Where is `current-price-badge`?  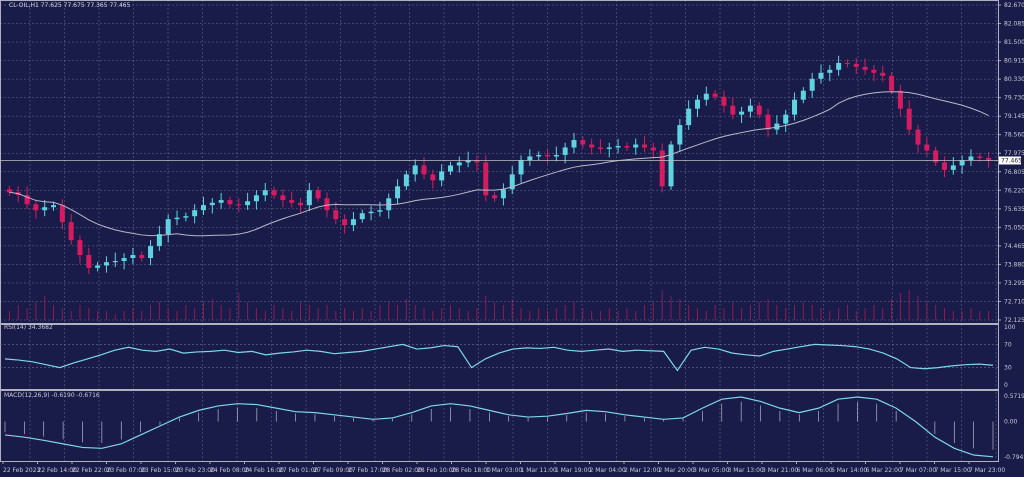 current-price-badge is located at coordinates (1010, 160).